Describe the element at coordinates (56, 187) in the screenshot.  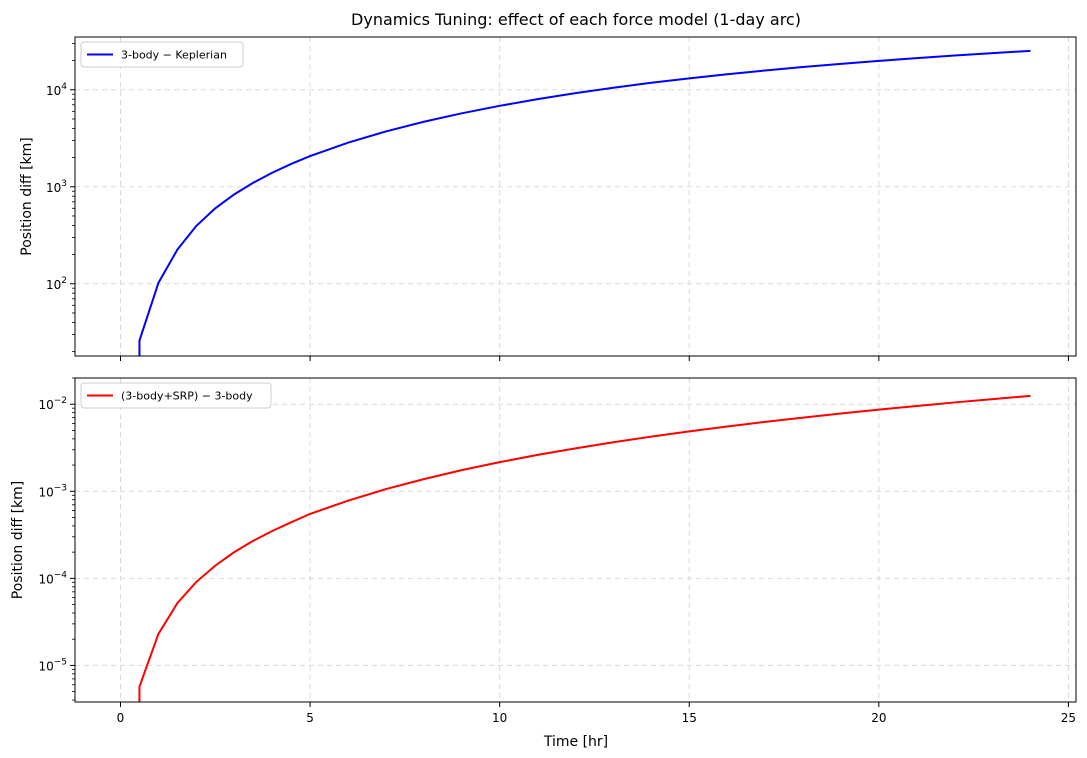
I see `y-tick-label: 10³` at that location.